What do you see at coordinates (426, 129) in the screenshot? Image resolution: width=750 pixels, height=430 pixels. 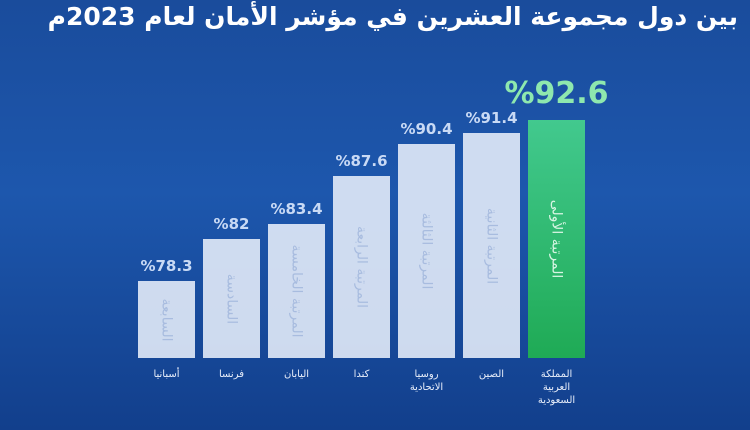 I see `value-label: %90.4` at bounding box center [426, 129].